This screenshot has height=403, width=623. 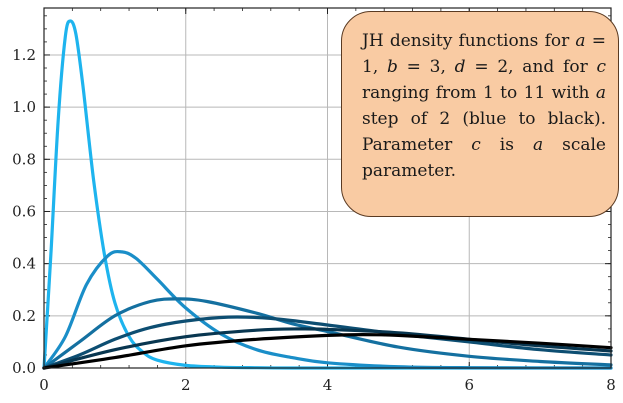 What do you see at coordinates (392, 67) in the screenshot?
I see `annotation-parameter: b` at bounding box center [392, 67].